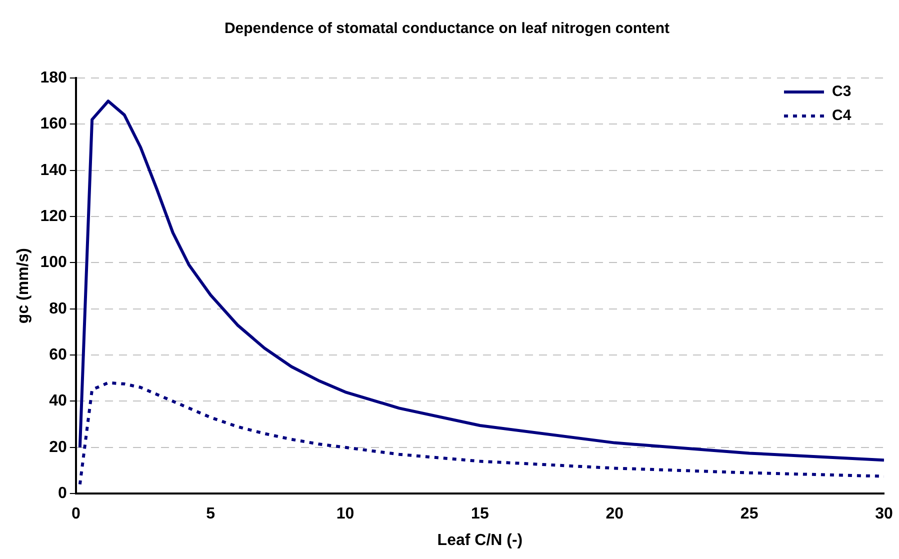 The height and width of the screenshot is (559, 899). What do you see at coordinates (53, 124) in the screenshot?
I see `y-tick-label: 160` at bounding box center [53, 124].